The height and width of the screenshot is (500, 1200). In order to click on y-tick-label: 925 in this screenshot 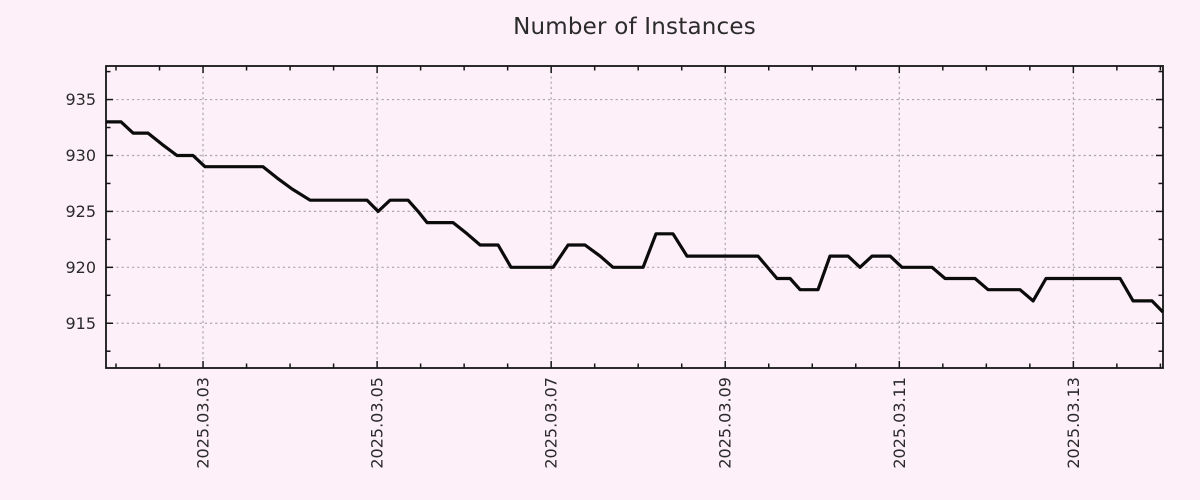, I will do `click(80, 211)`.